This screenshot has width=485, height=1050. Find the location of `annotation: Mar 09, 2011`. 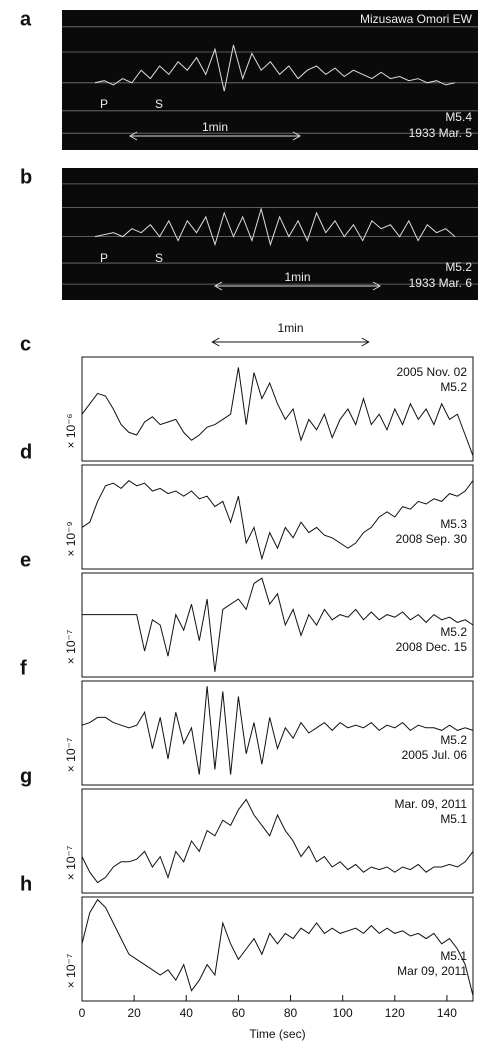

annotation: Mar 09, 2011 is located at coordinates (432, 971).